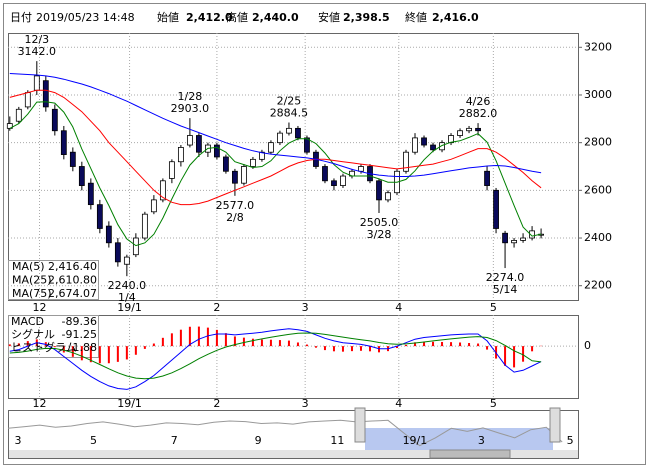 Image resolution: width=652 pixels, height=469 pixels. I want to click on y-tick-label: 3200, so click(598, 46).